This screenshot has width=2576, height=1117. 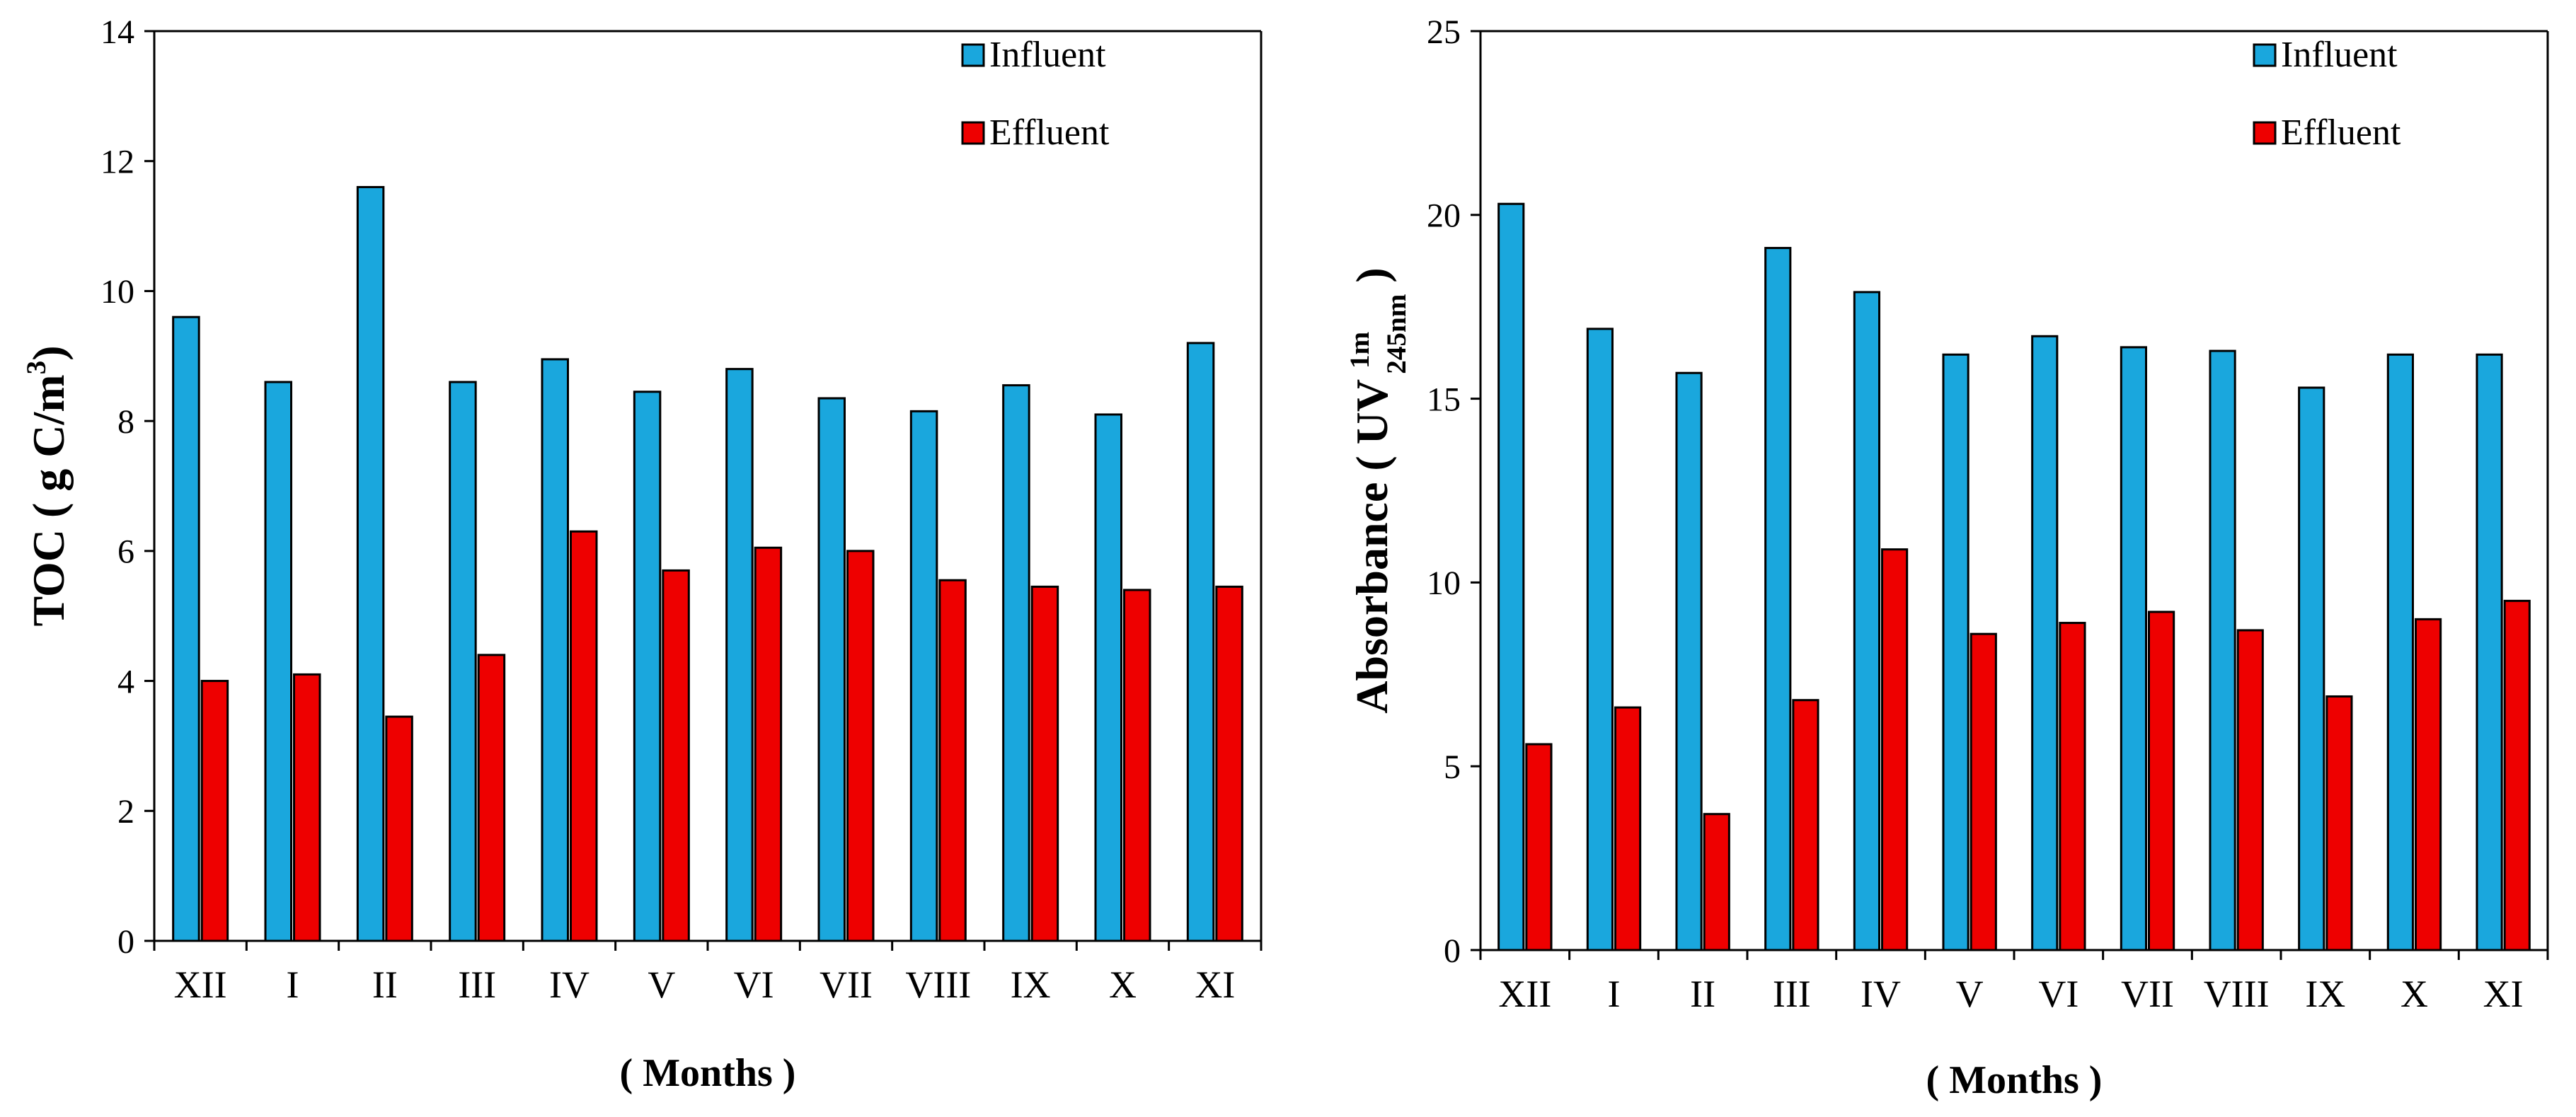 What do you see at coordinates (125, 811) in the screenshot?
I see `y-tick-label: 2` at bounding box center [125, 811].